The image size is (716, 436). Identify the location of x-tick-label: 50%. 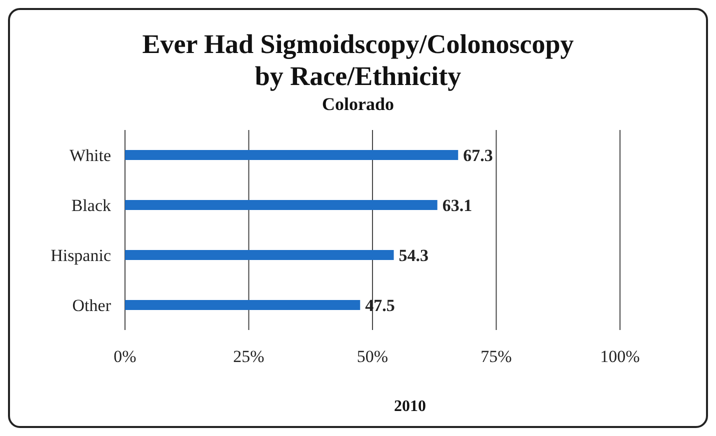
(372, 356).